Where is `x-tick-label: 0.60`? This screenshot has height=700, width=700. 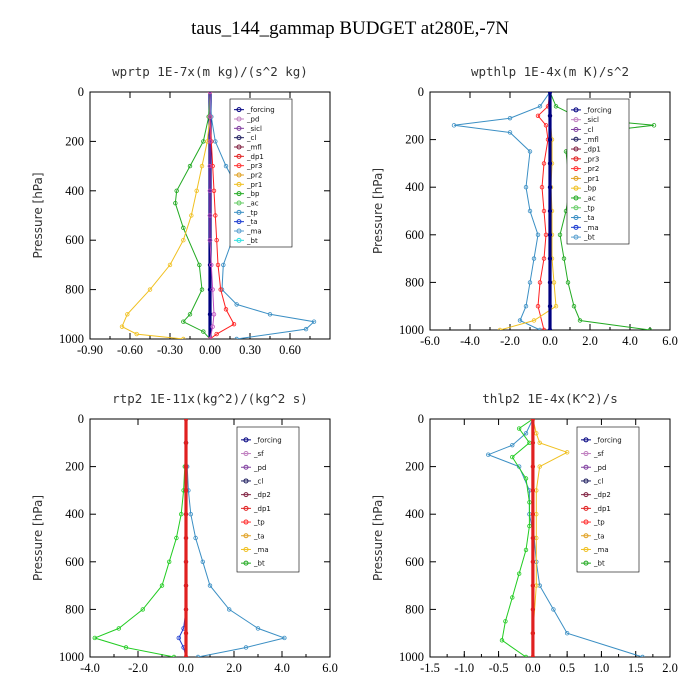
x-tick-label: 0.60 is located at coordinates (290, 350).